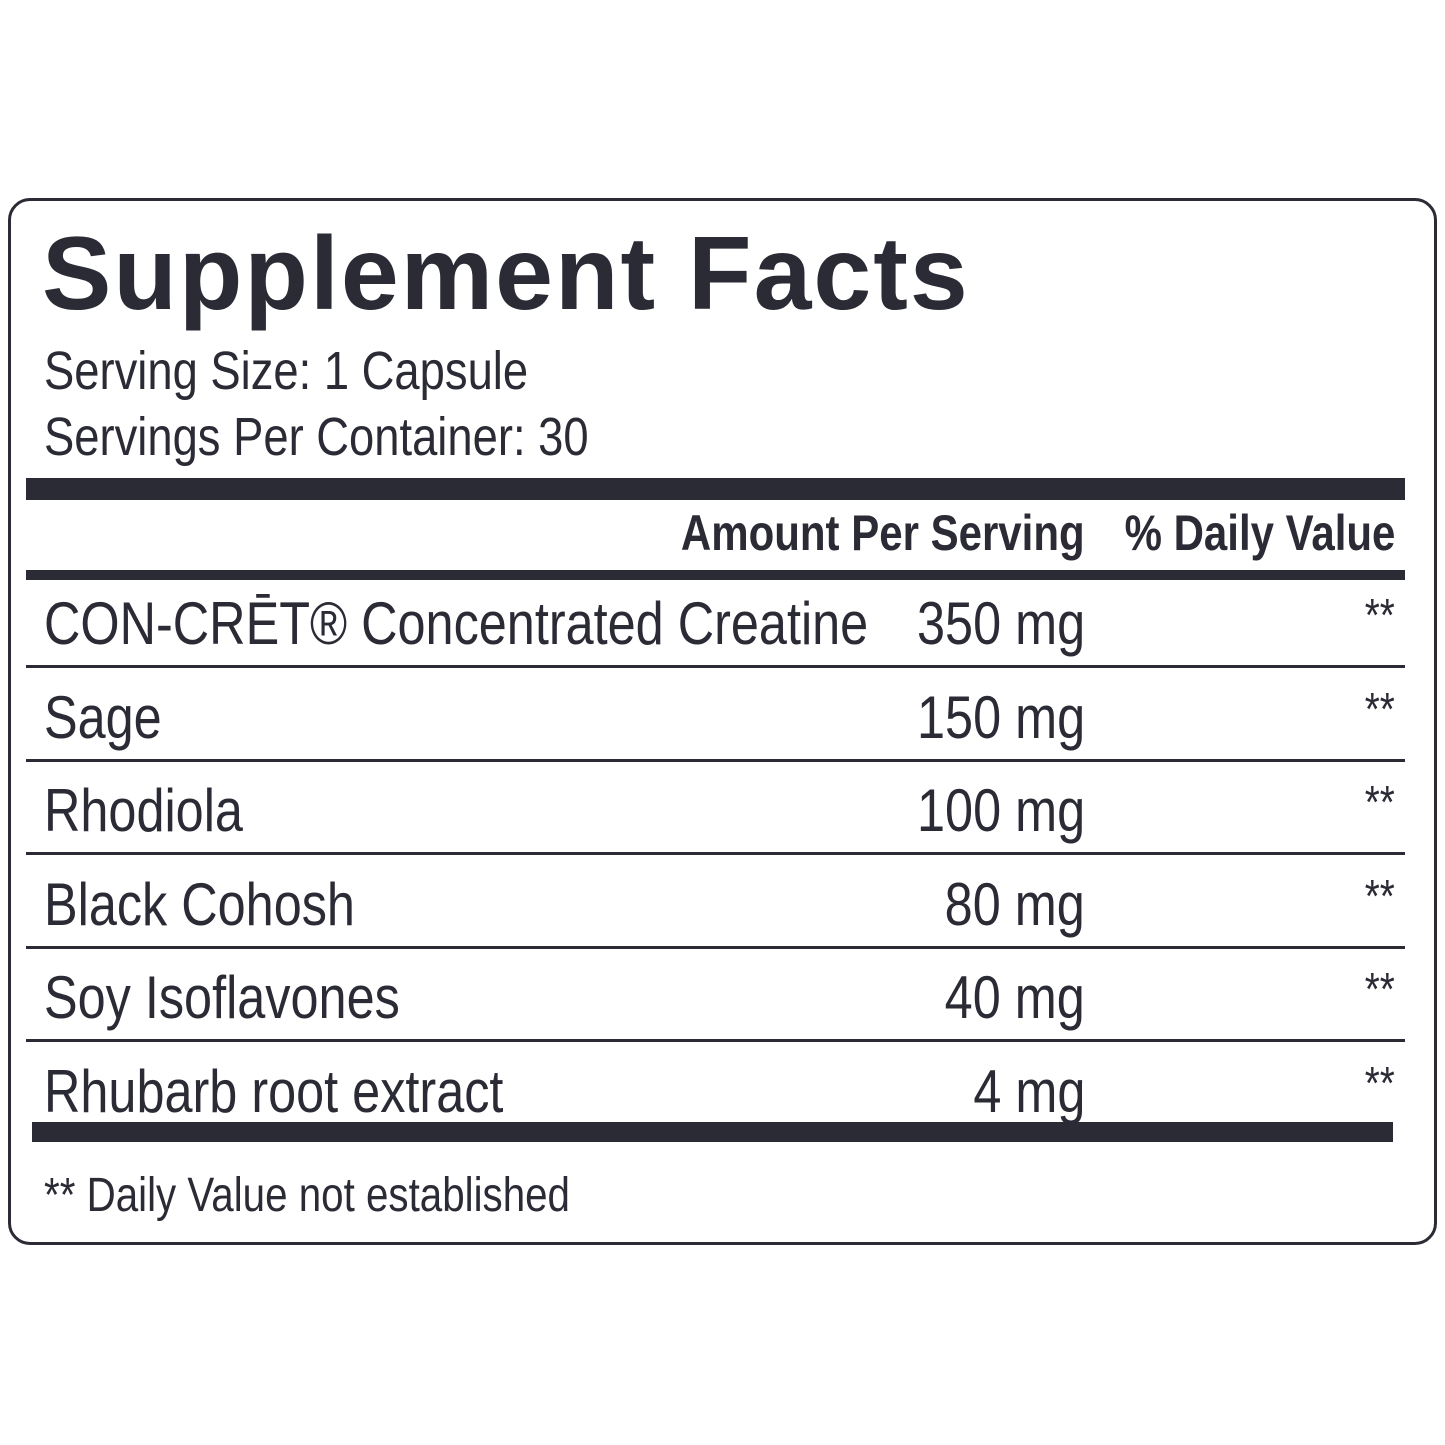  What do you see at coordinates (1000, 623) in the screenshot?
I see `ingredient-amount: 350 mg` at bounding box center [1000, 623].